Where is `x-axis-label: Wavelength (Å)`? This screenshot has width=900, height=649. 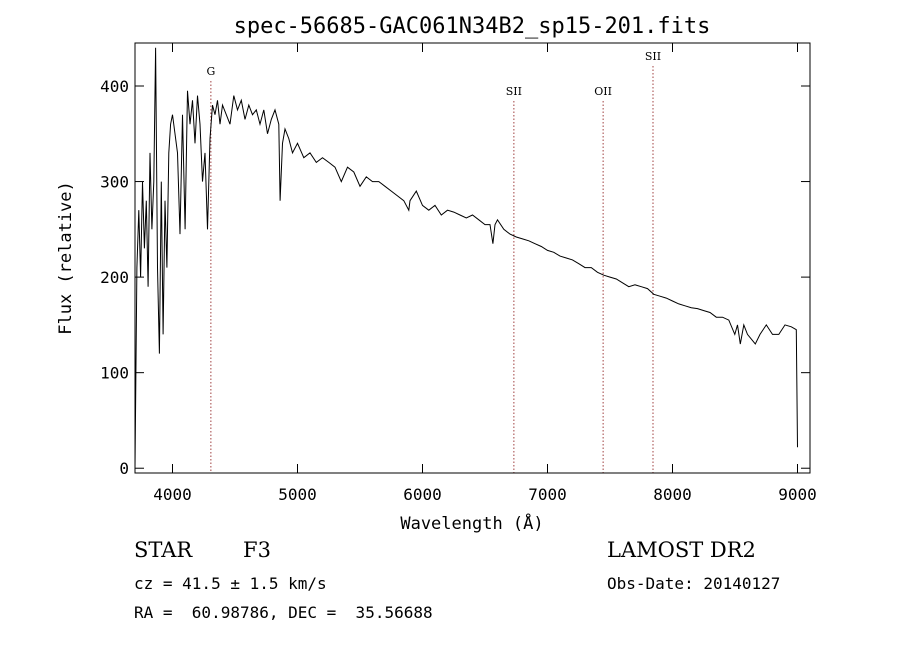
x-axis-label: Wavelength (Å) is located at coordinates (471, 523).